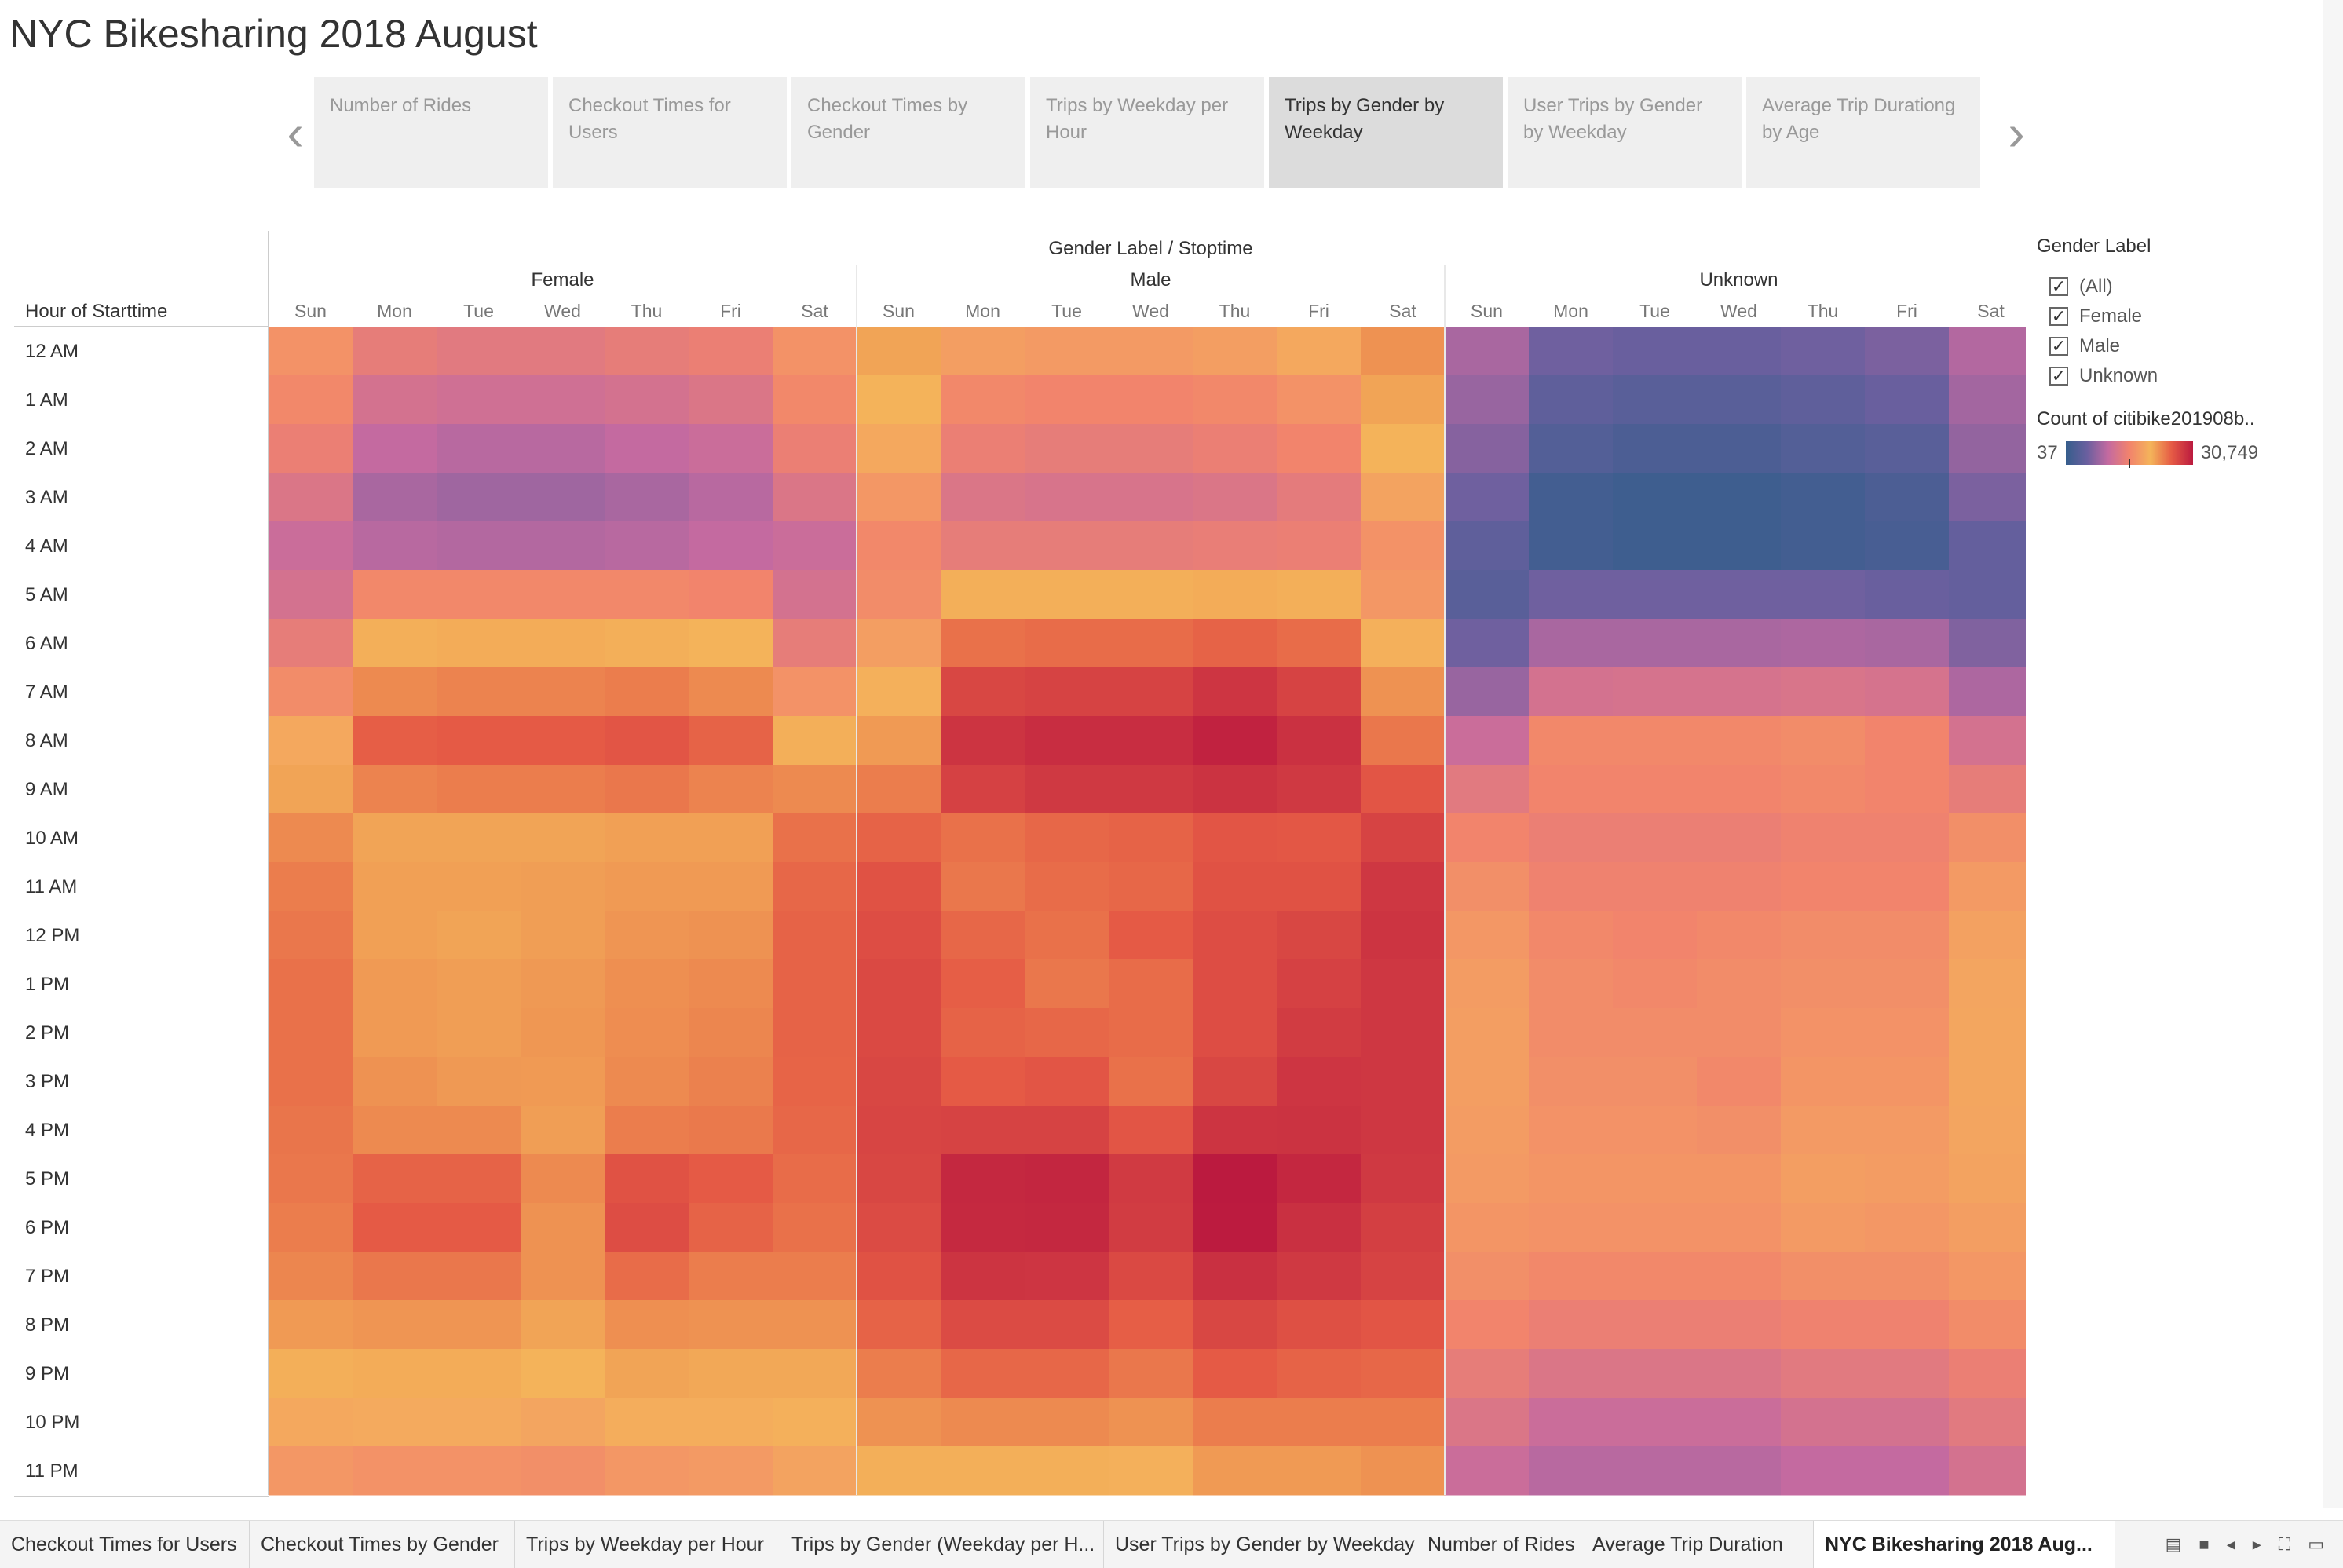 The height and width of the screenshot is (1568, 2343). Describe the element at coordinates (2285, 1544) in the screenshot. I see `fullscreen-icon: ⛶` at that location.